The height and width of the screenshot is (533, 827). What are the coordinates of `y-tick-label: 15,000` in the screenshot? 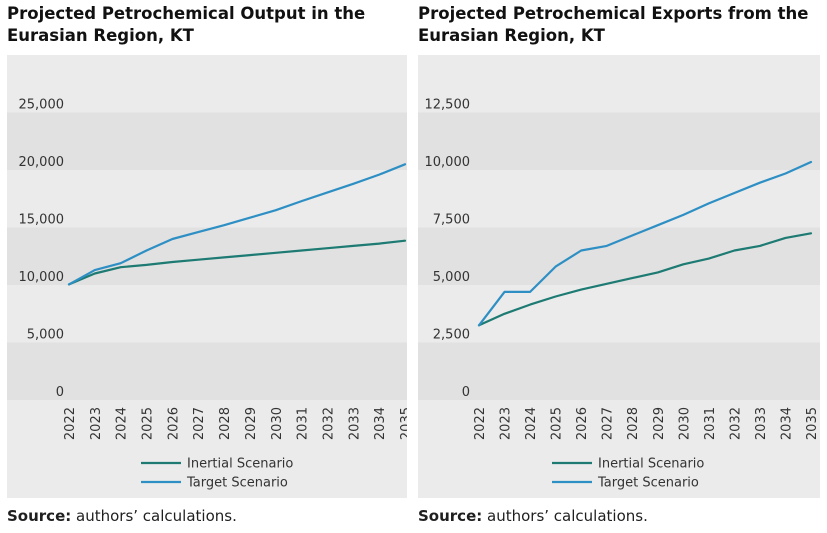 It's located at (42, 220).